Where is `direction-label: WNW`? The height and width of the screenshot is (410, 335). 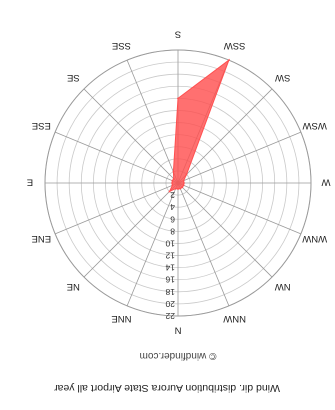 direction-label: WNW is located at coordinates (314, 238).